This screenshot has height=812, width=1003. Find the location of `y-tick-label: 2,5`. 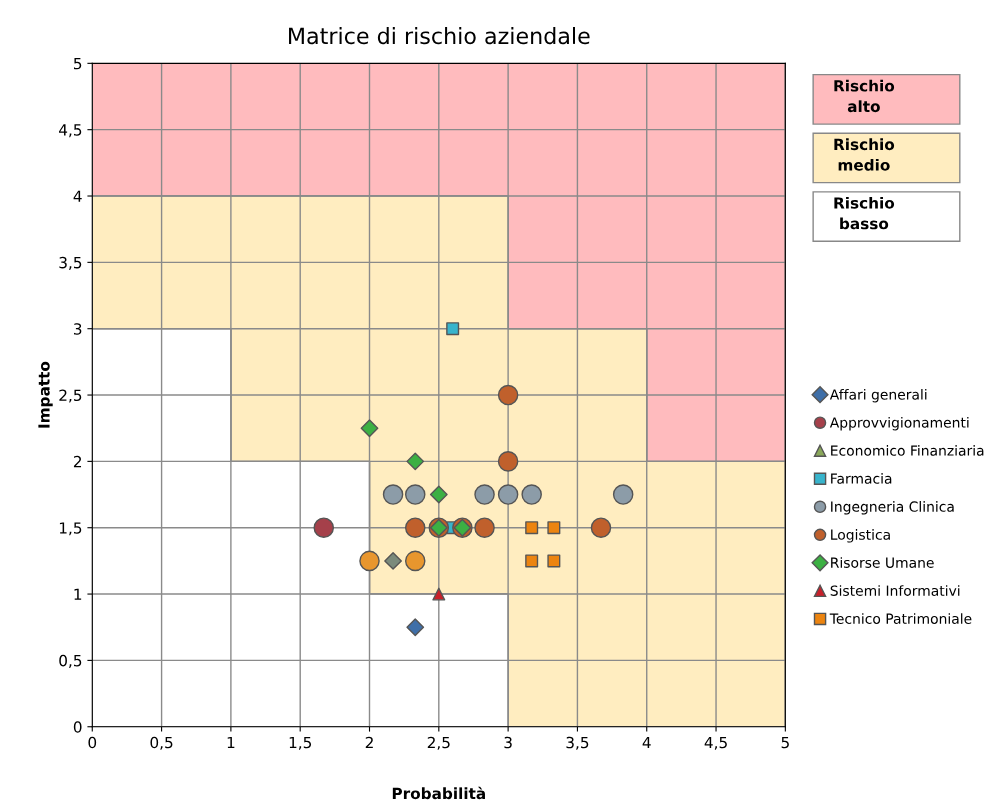

y-tick-label: 2,5 is located at coordinates (70, 396).